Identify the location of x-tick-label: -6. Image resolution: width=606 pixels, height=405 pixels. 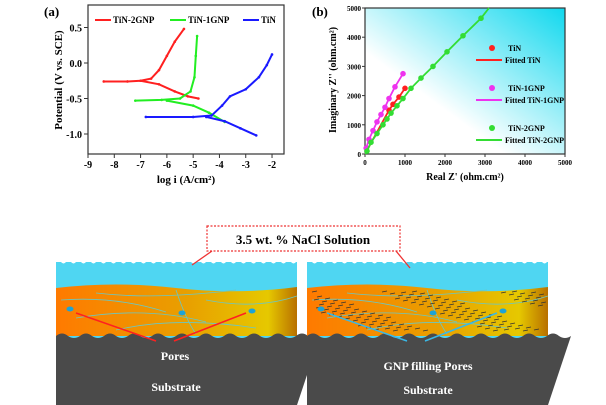
(167, 165).